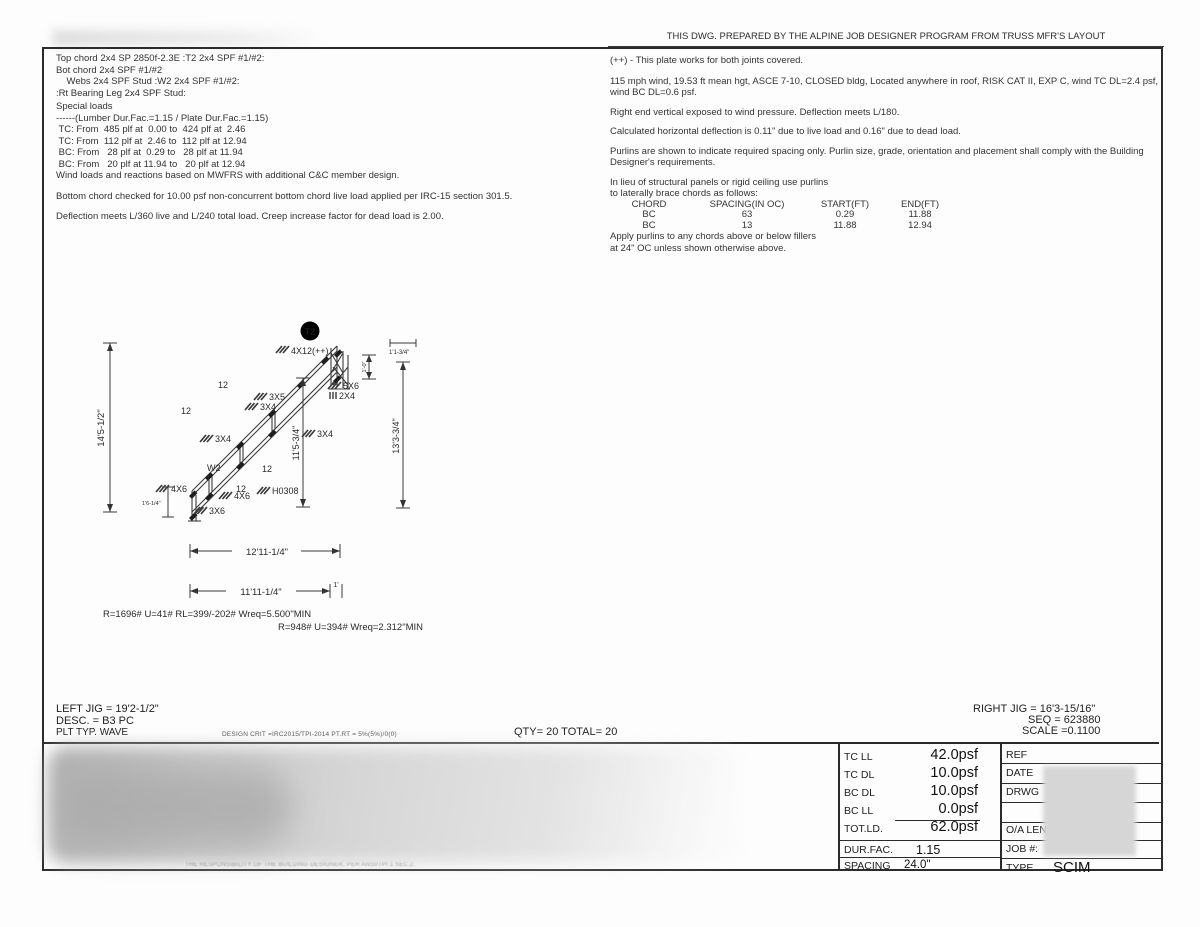  What do you see at coordinates (109, 70) in the screenshot?
I see `note-line: Bot chord 2x4 SPF #1/#2` at bounding box center [109, 70].